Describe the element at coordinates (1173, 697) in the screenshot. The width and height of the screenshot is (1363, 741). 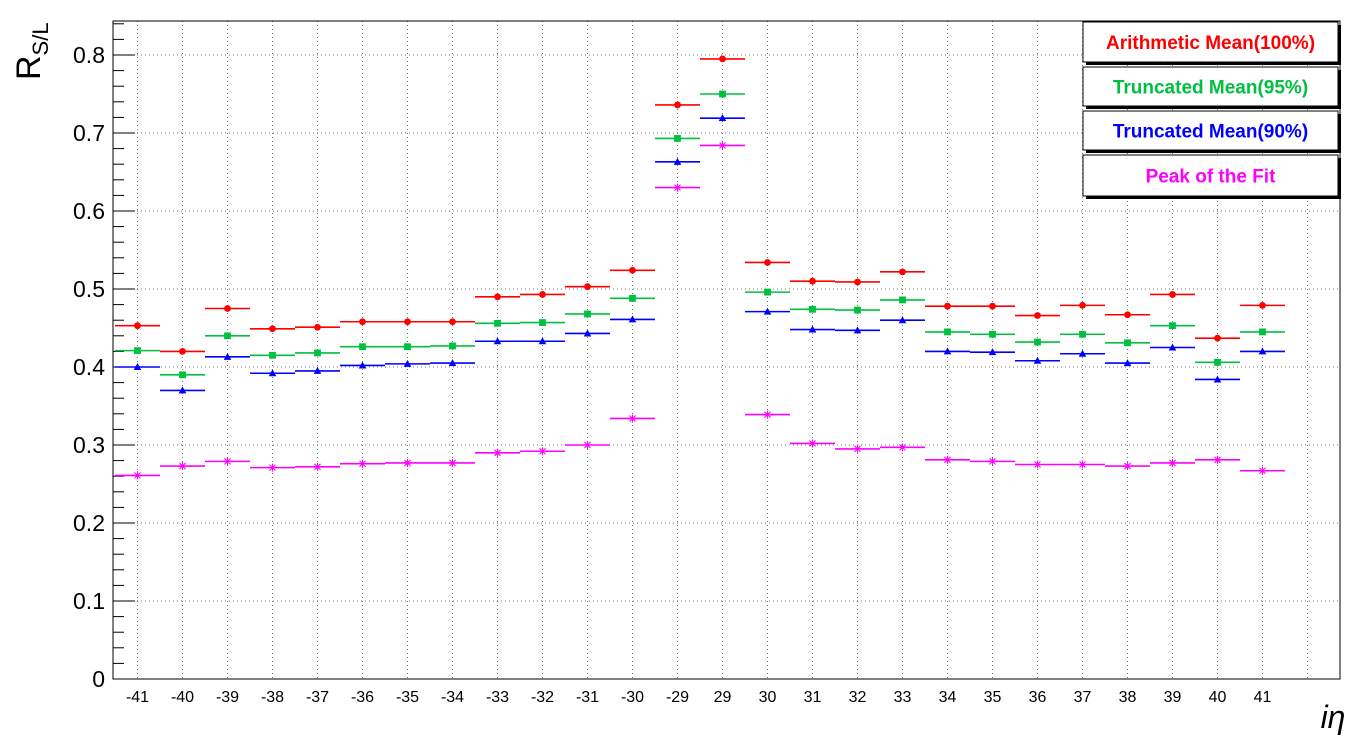
I see `x-tick-label: 39` at that location.